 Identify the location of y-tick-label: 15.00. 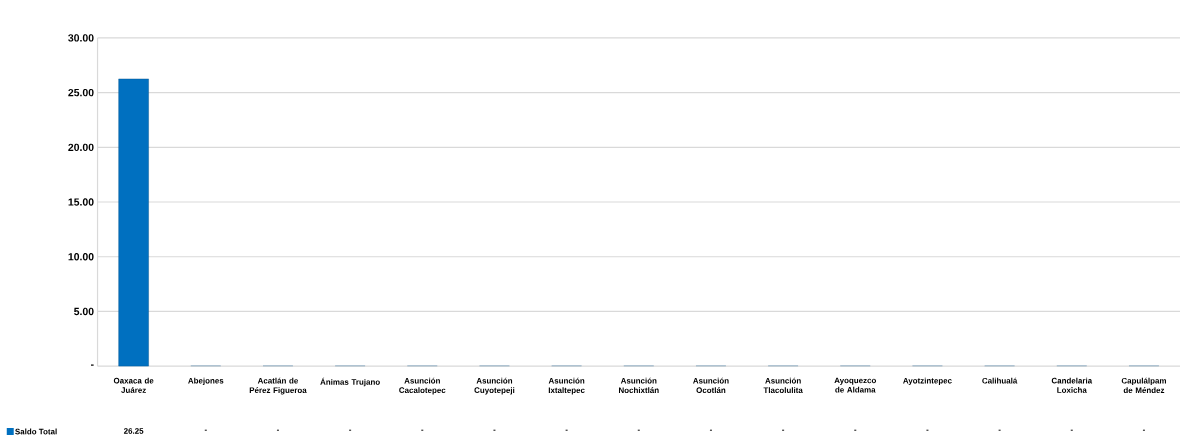
(81, 202).